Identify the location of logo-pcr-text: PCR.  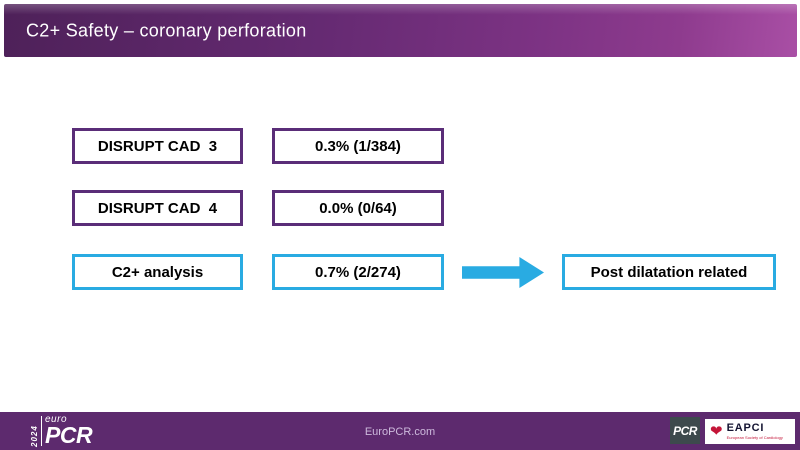
(69, 435).